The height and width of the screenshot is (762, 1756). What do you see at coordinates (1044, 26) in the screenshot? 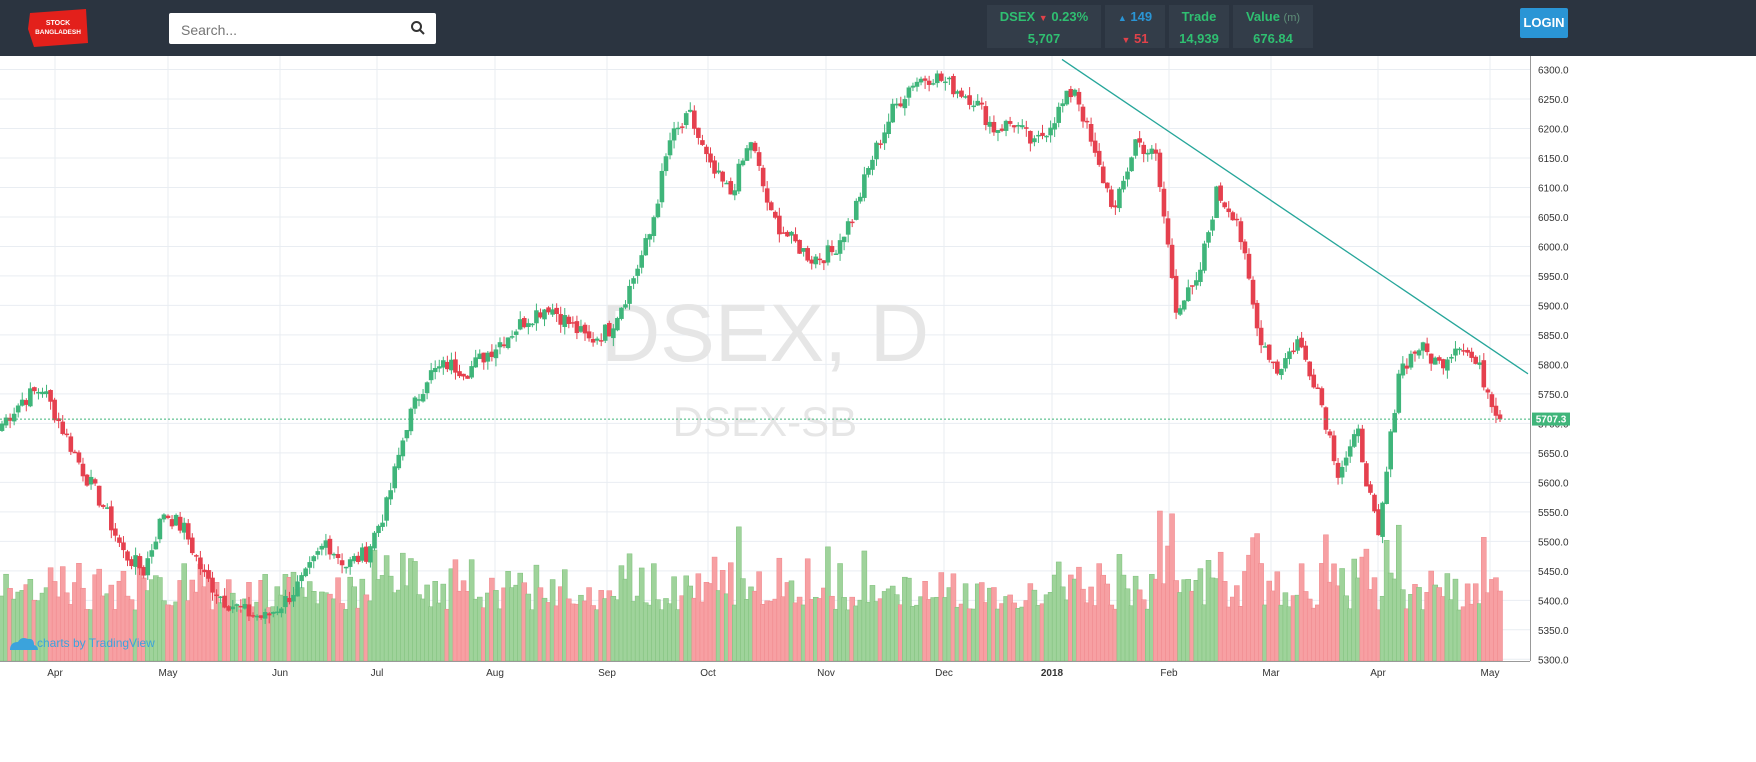
I see `index-stat: DSEX ▼ 0.23% 5,707` at bounding box center [1044, 26].